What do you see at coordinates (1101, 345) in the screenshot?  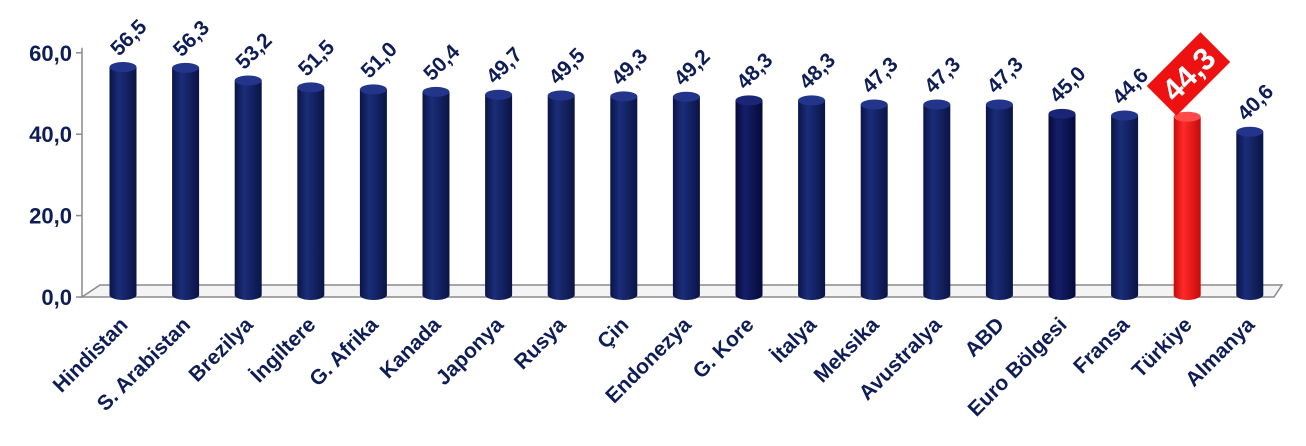 I see `category-label: Fransa` at bounding box center [1101, 345].